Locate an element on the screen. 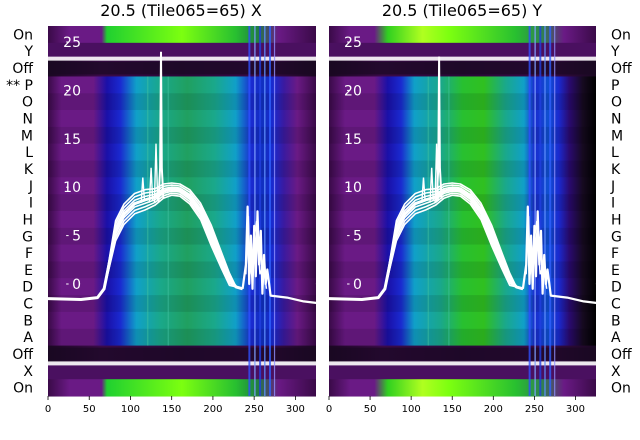 The height and width of the screenshot is (440, 640). panel-title: 20.5 (Tile065=65) Y is located at coordinates (462, 10).